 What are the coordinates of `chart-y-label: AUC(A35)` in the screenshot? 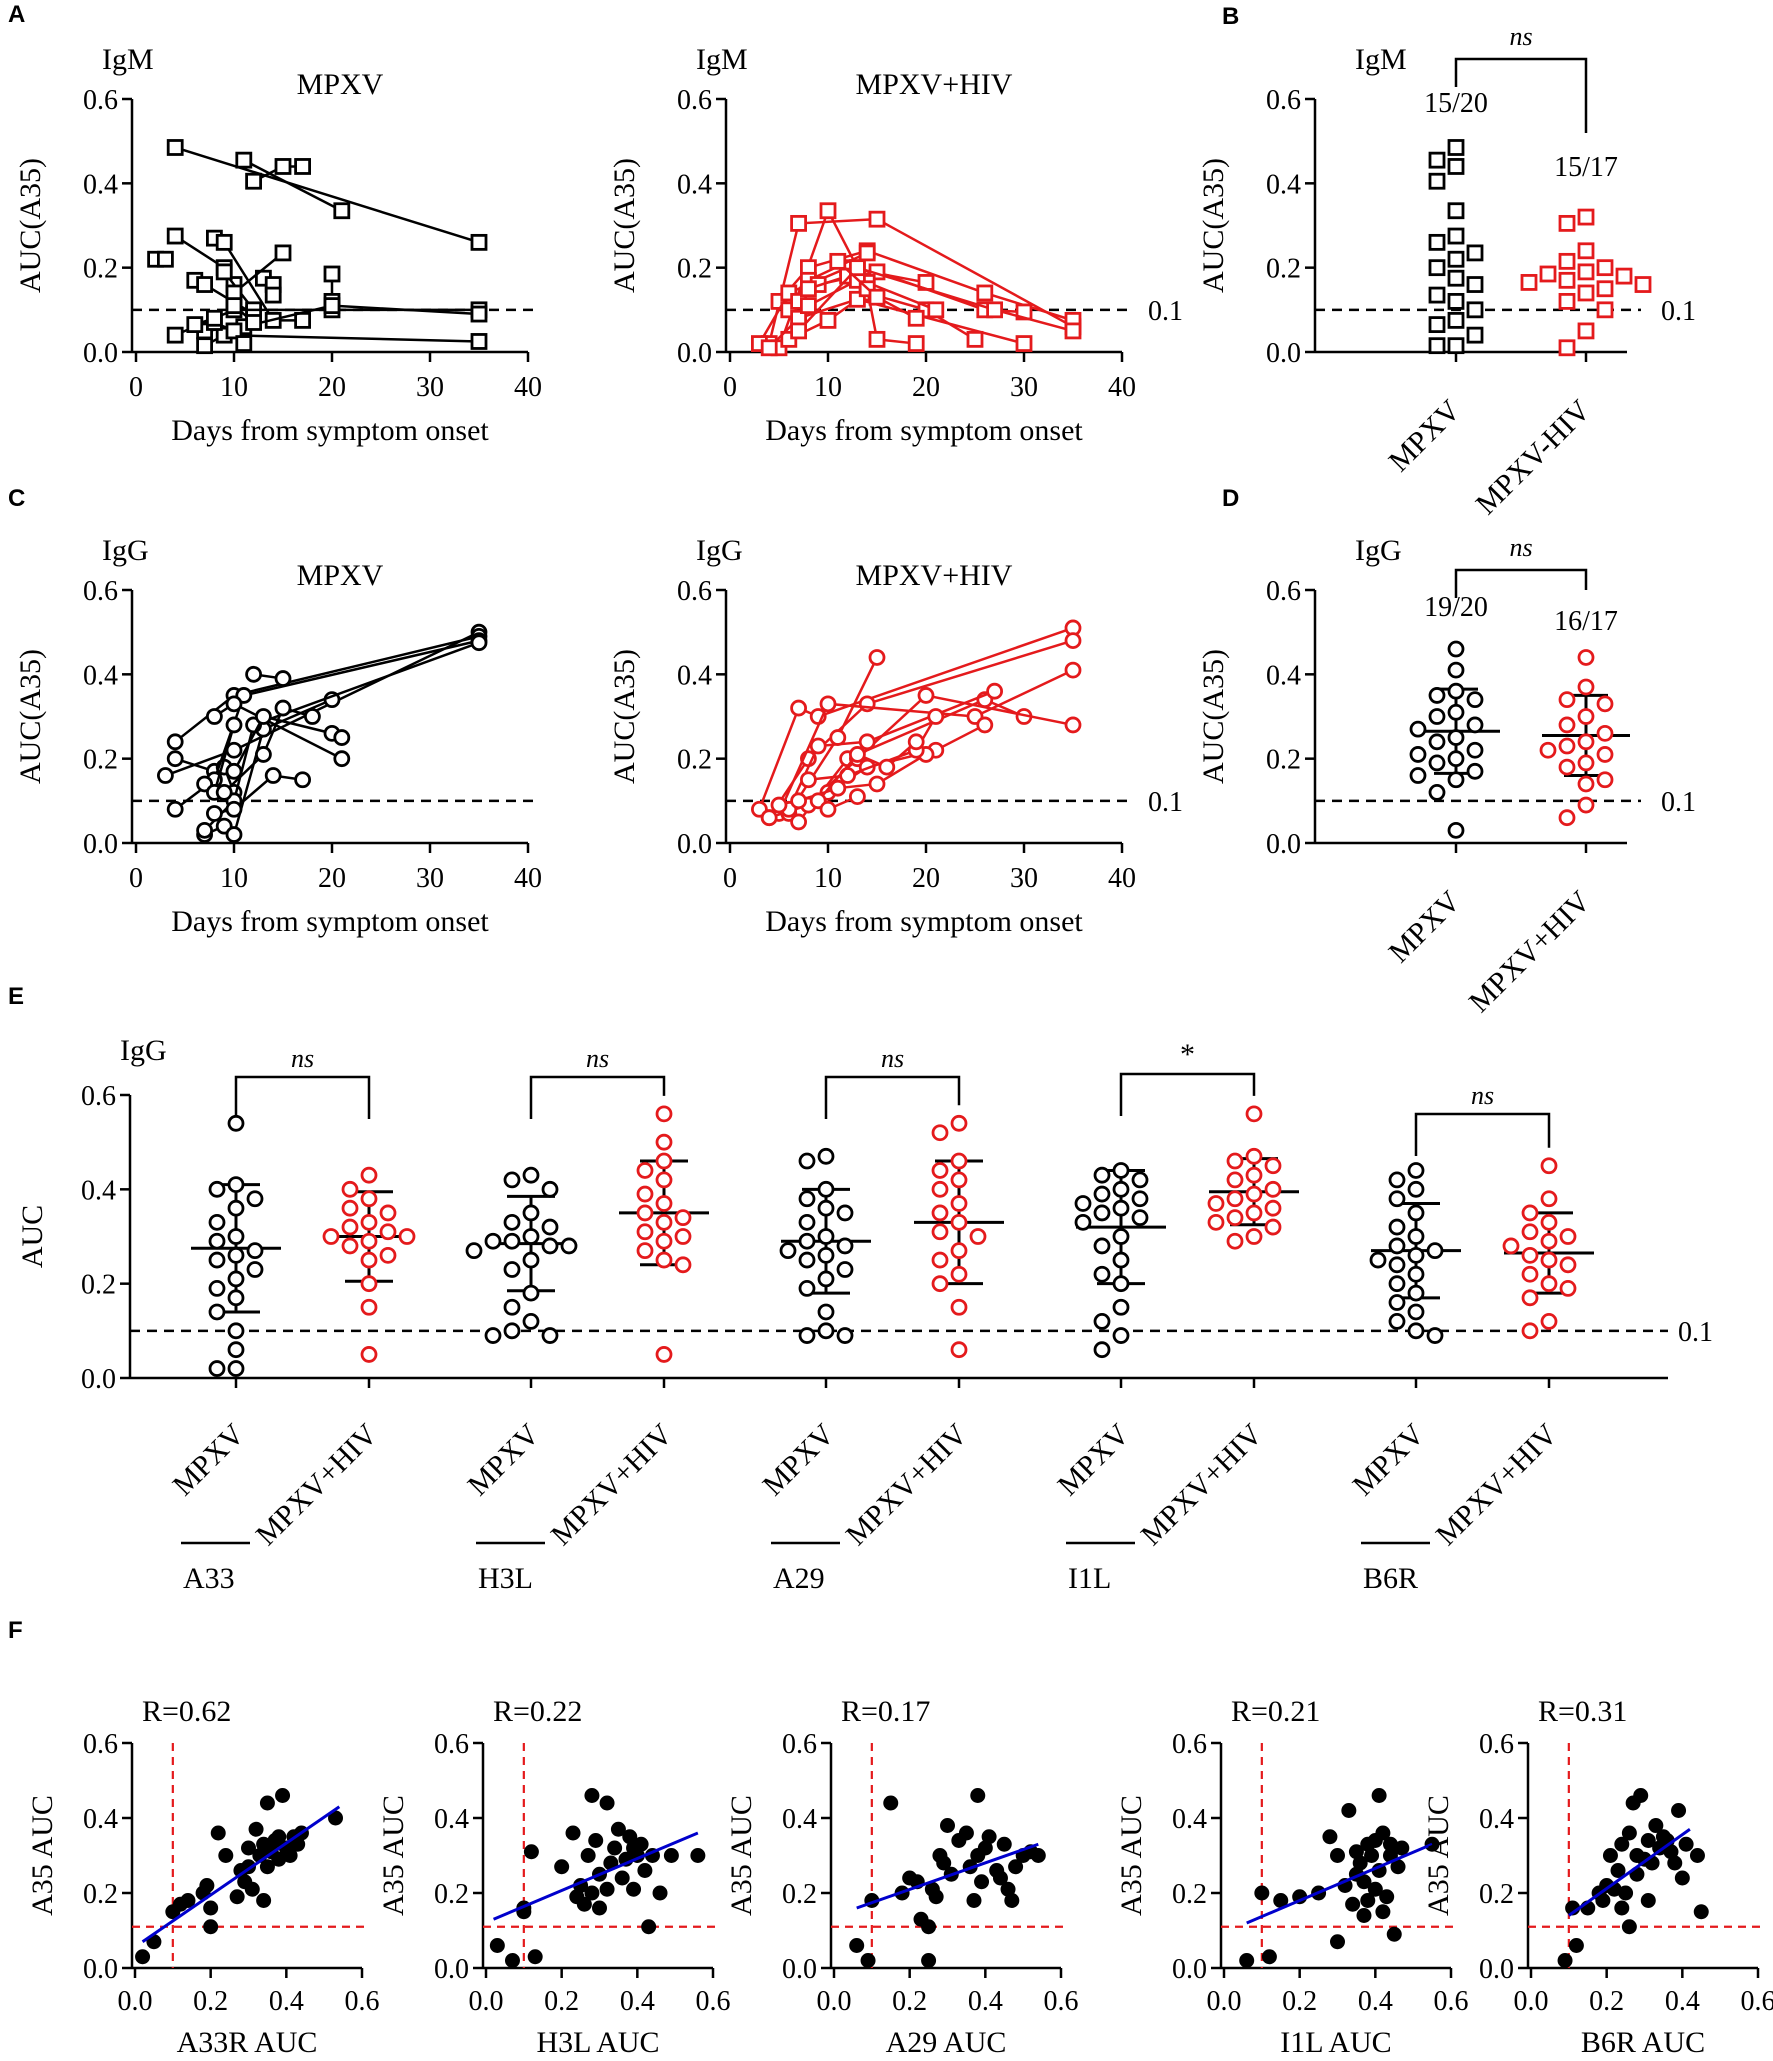 It's located at (30, 225).